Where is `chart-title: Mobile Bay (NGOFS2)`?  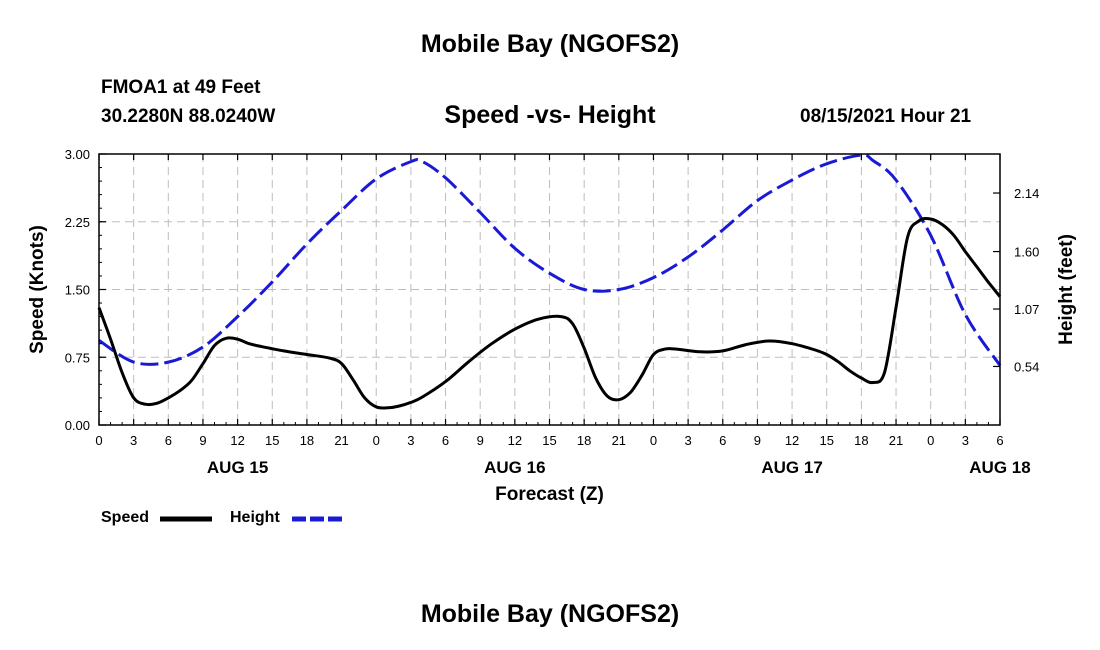
chart-title: Mobile Bay (NGOFS2) is located at coordinates (550, 44).